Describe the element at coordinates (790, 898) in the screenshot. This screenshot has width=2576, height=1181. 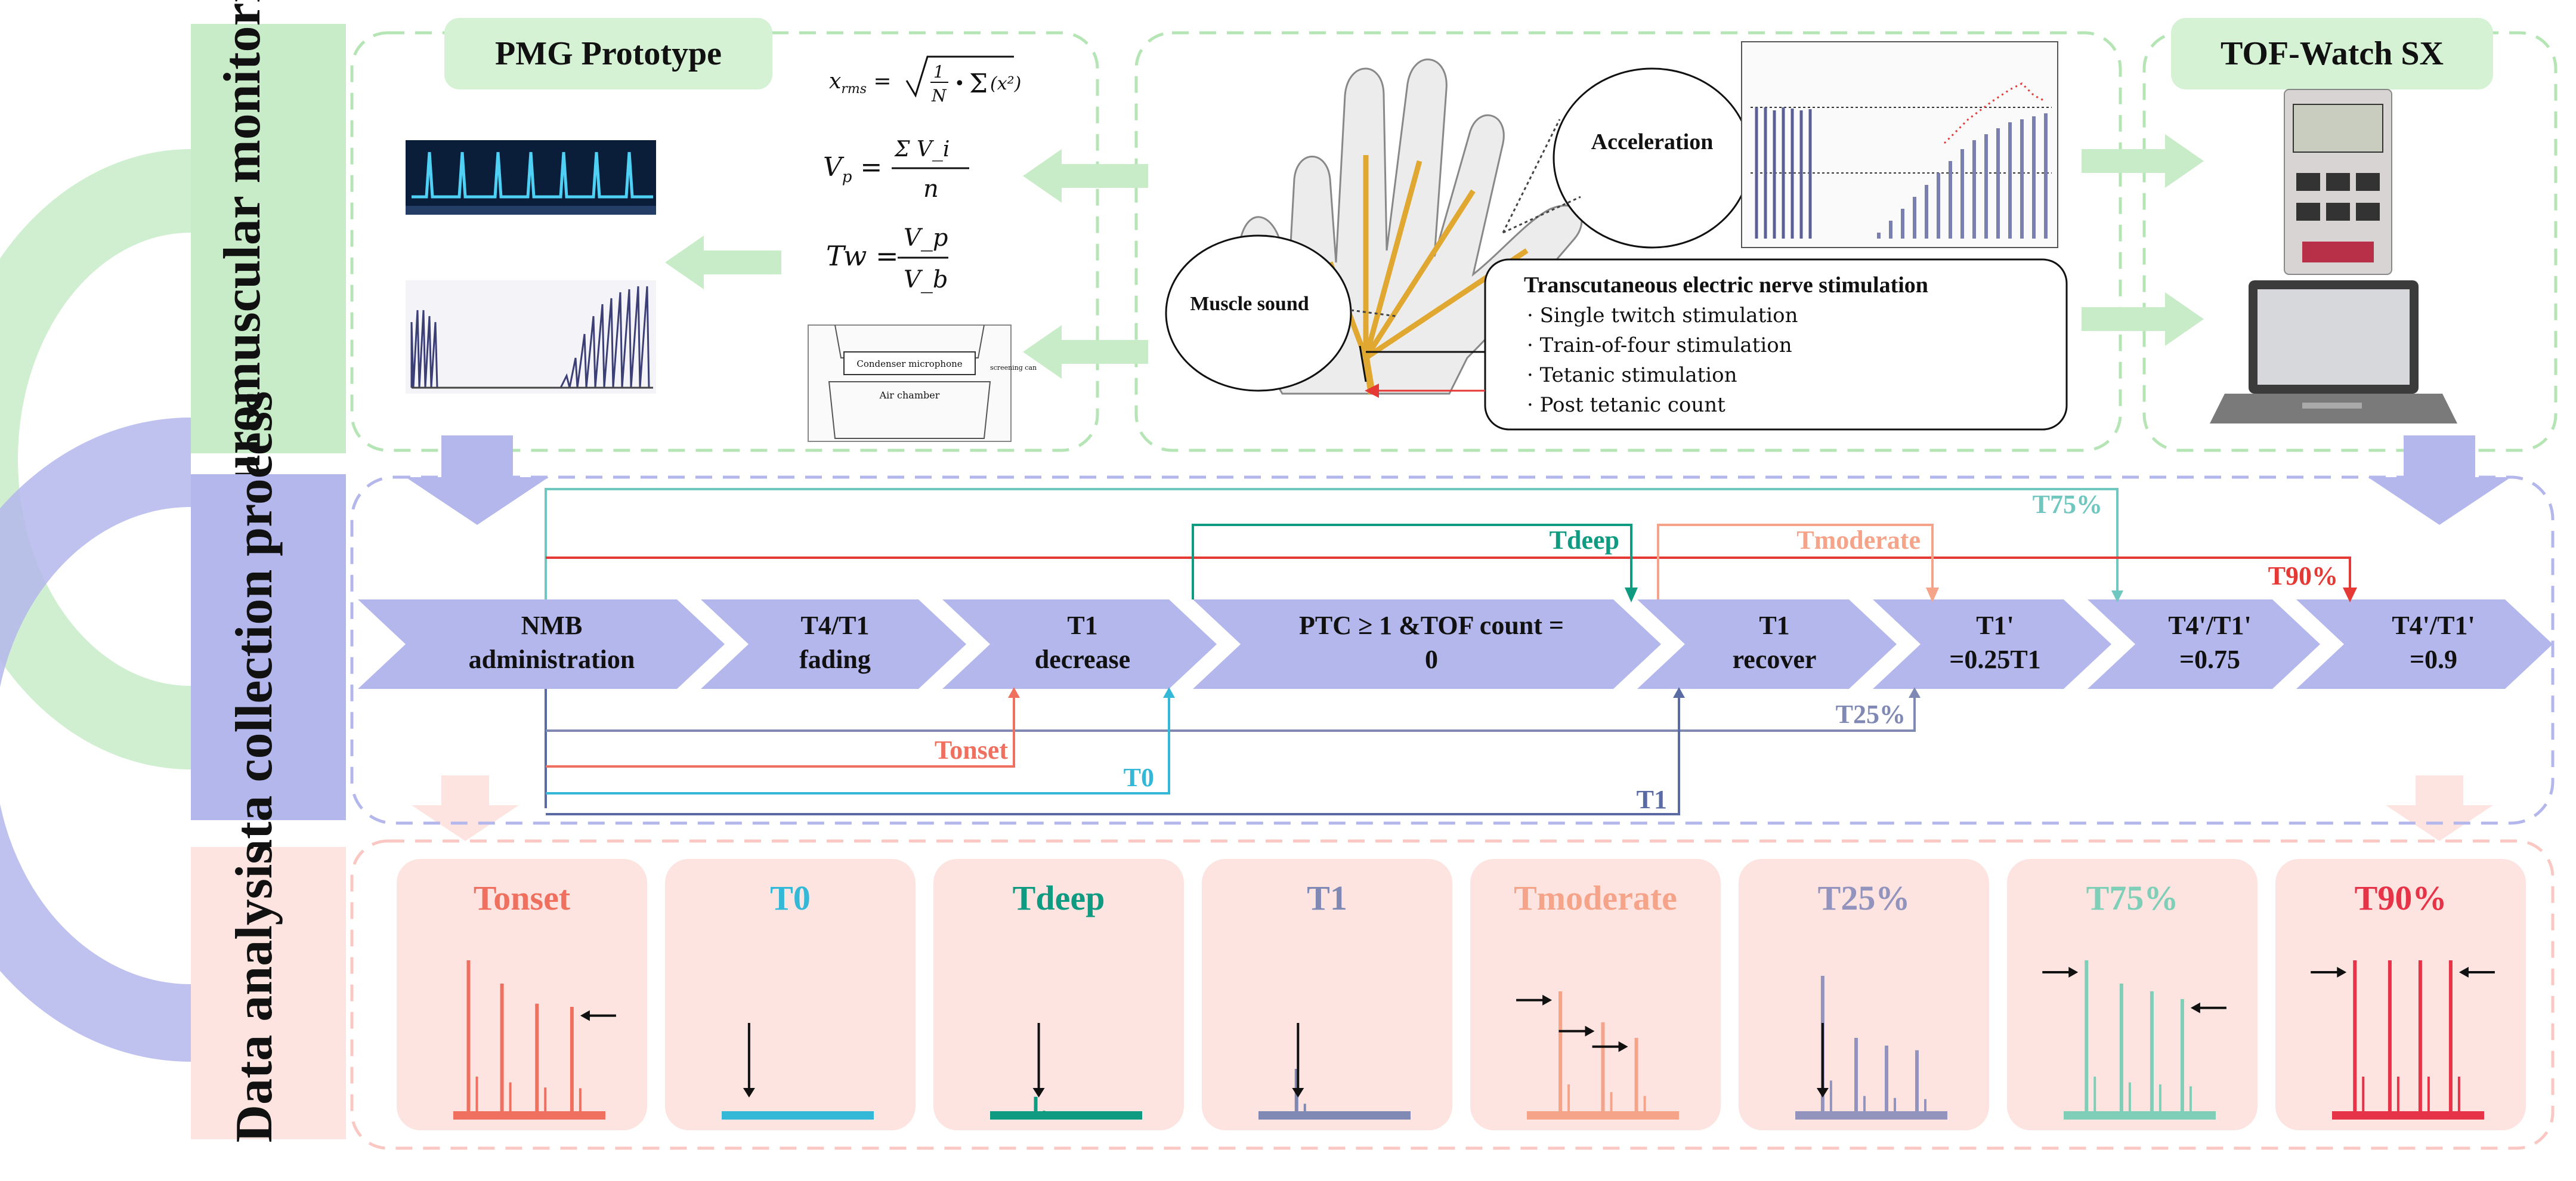
I see `analysis-card-title: T0` at that location.